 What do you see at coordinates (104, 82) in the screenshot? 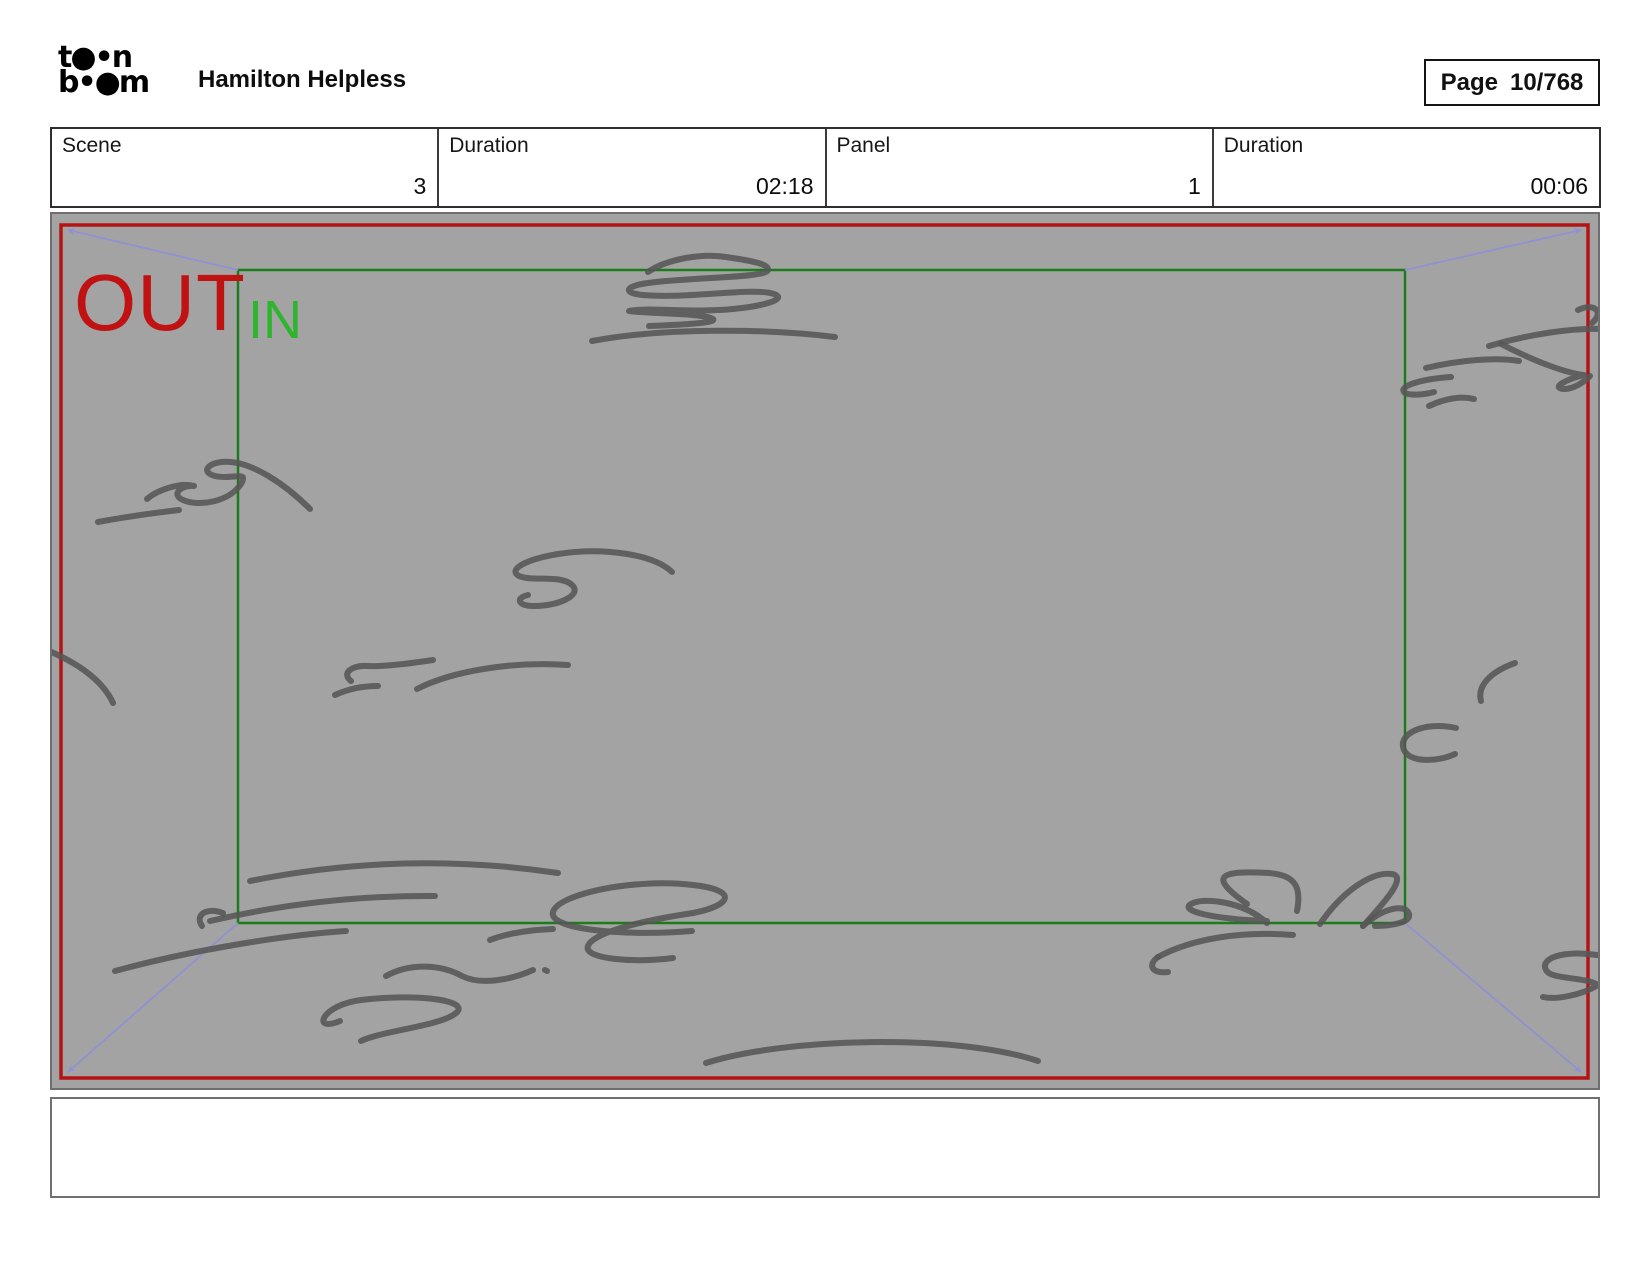
I see `toonboom-logo-line2: b•●m` at bounding box center [104, 82].